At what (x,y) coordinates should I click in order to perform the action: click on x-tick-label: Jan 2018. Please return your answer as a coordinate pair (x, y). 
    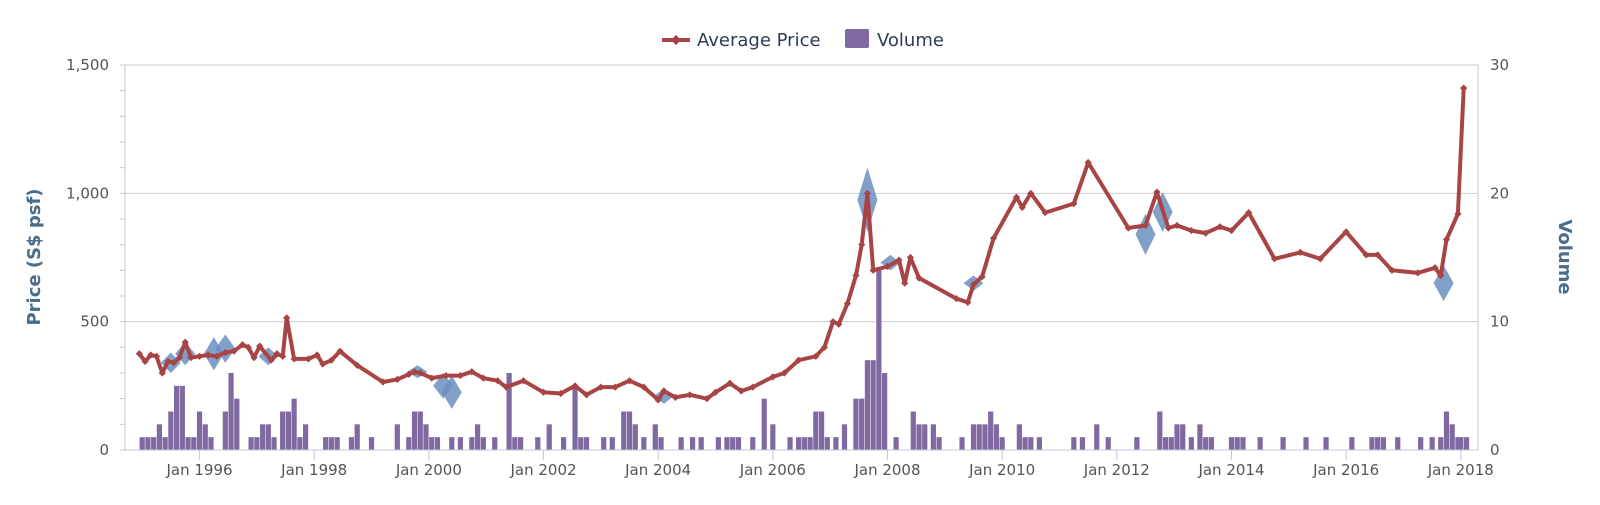
    Looking at the image, I should click on (1460, 470).